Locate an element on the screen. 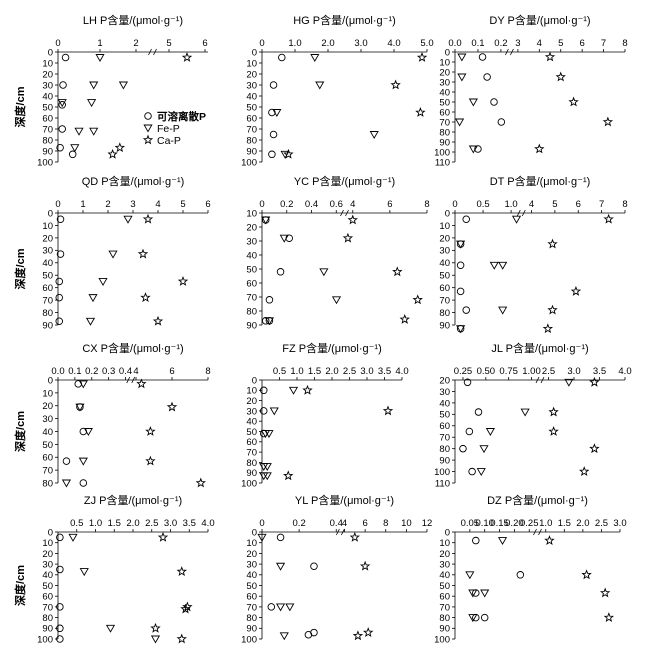 The width and height of the screenshot is (648, 654). panel-title: LH P含量/(μmol·g⁻¹) is located at coordinates (133, 20).